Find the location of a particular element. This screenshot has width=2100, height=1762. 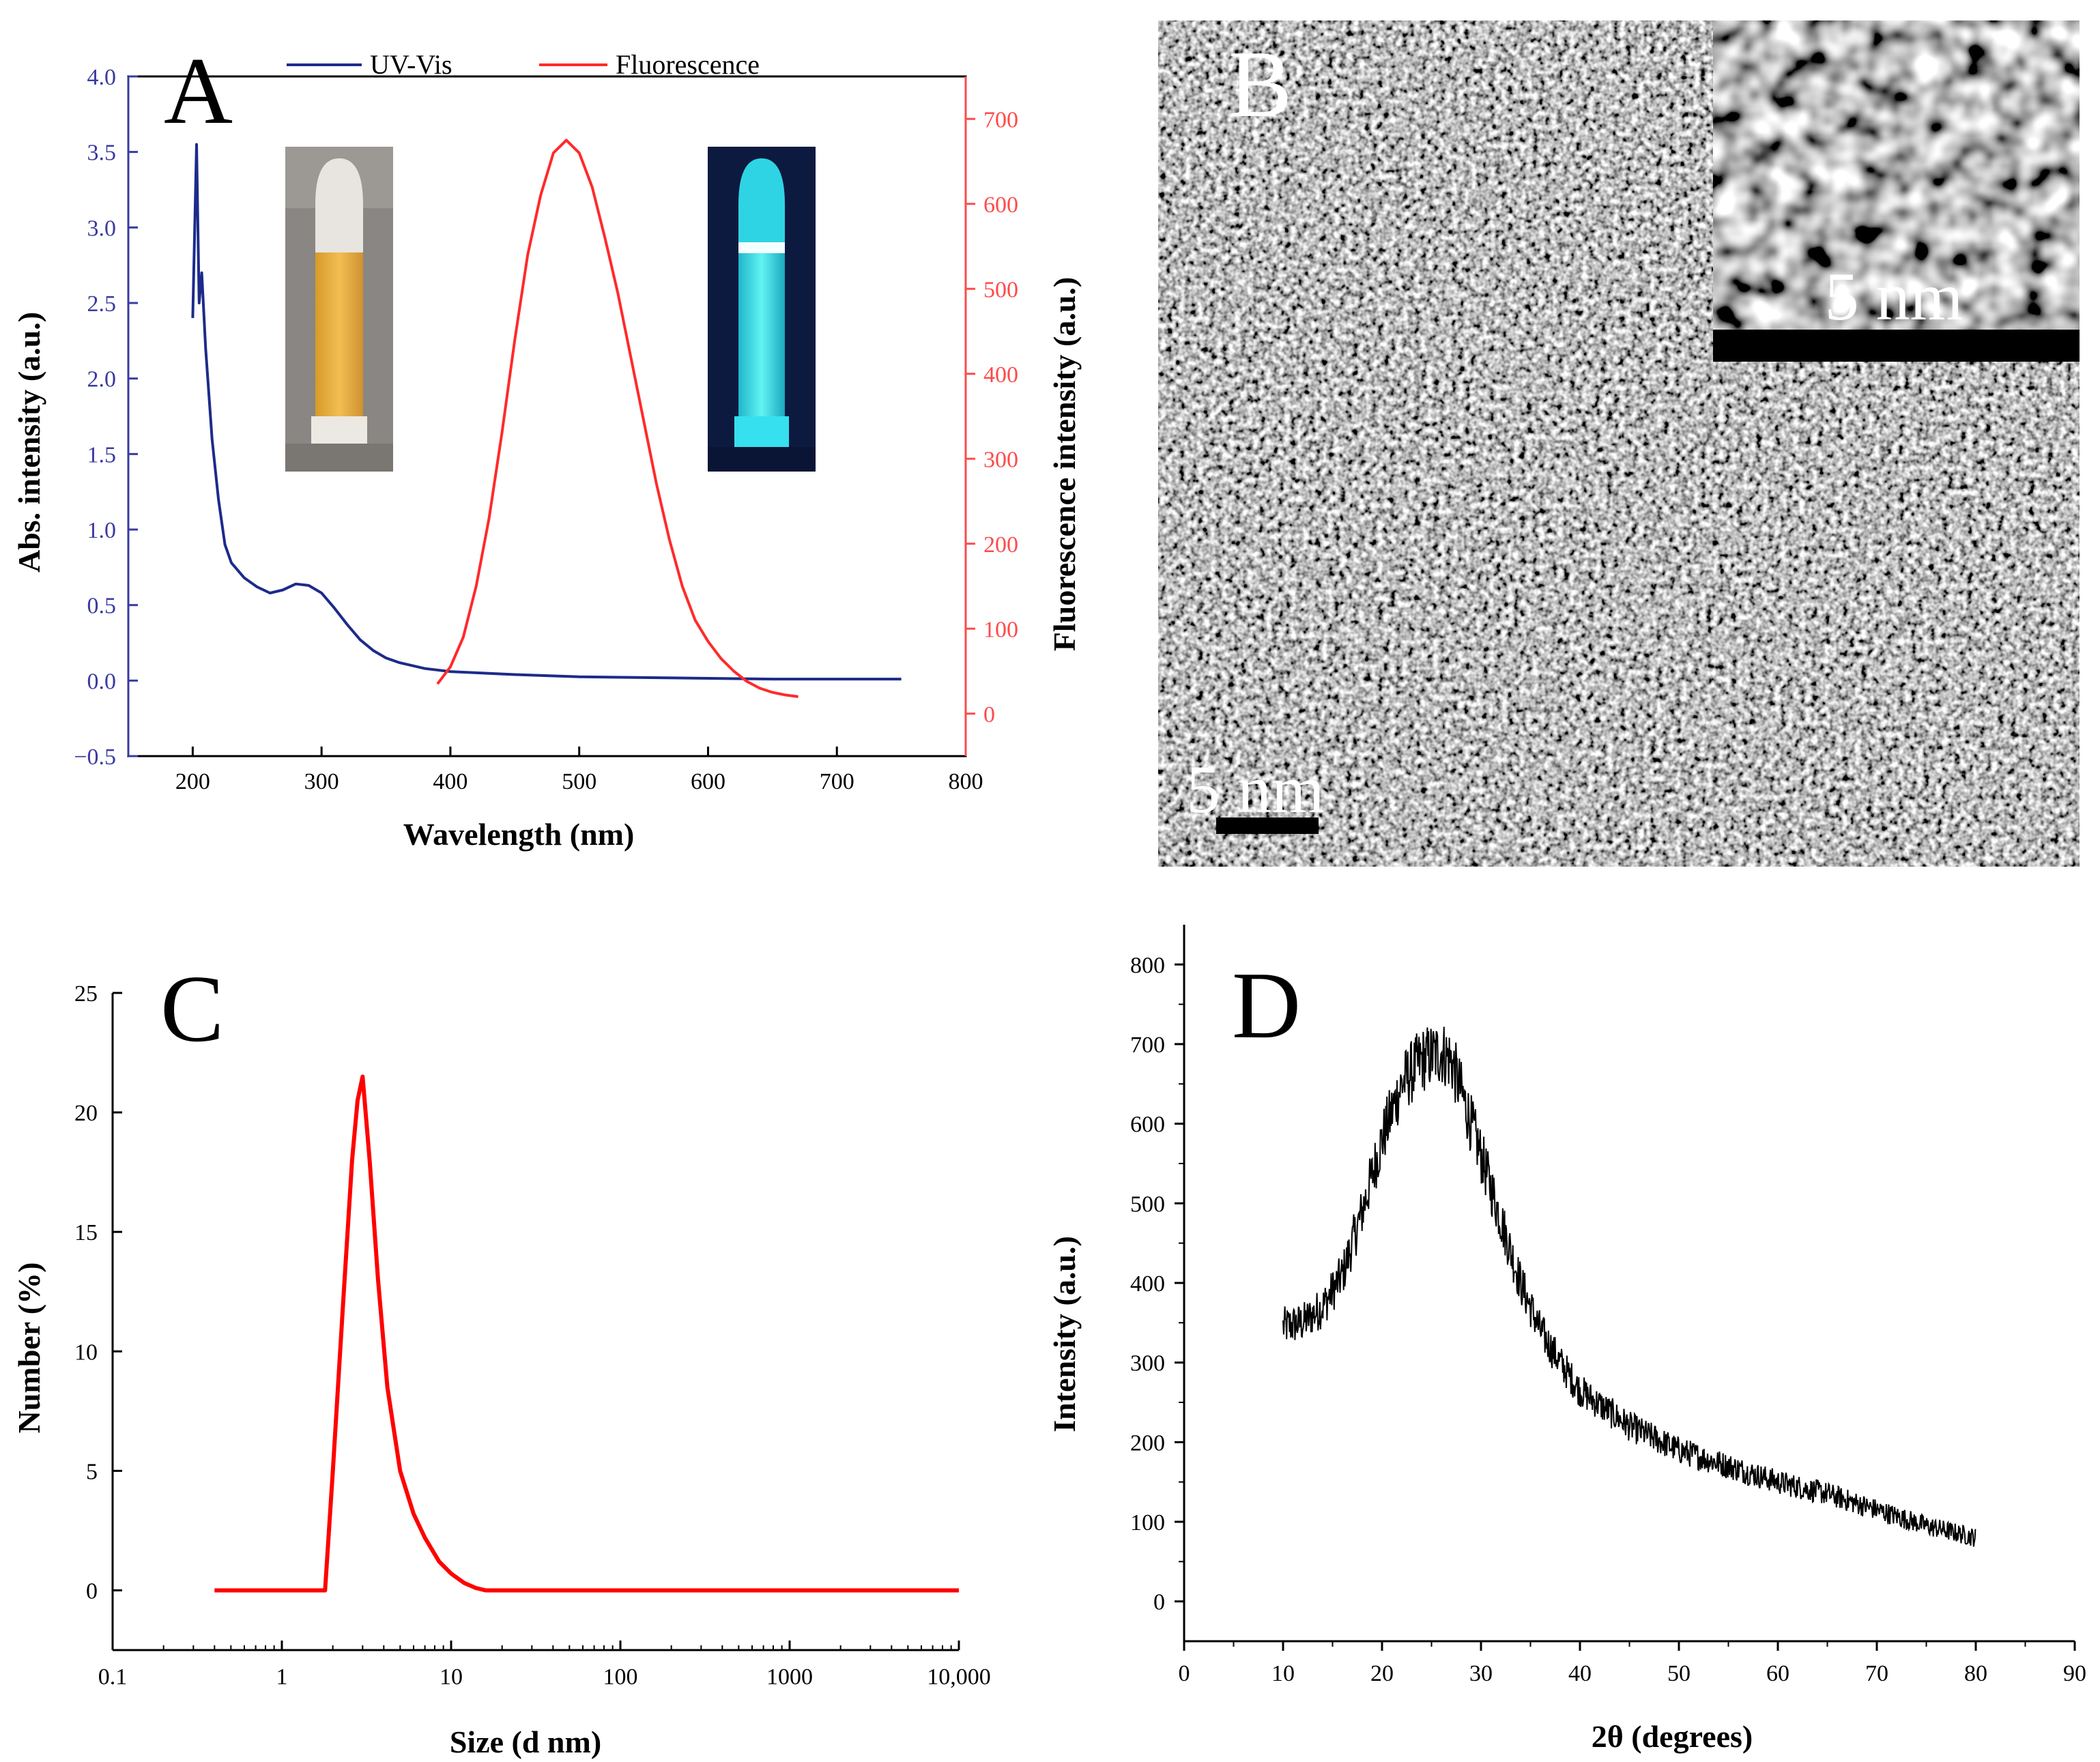

panel-d-x-tick-label: 60 is located at coordinates (1777, 1674).